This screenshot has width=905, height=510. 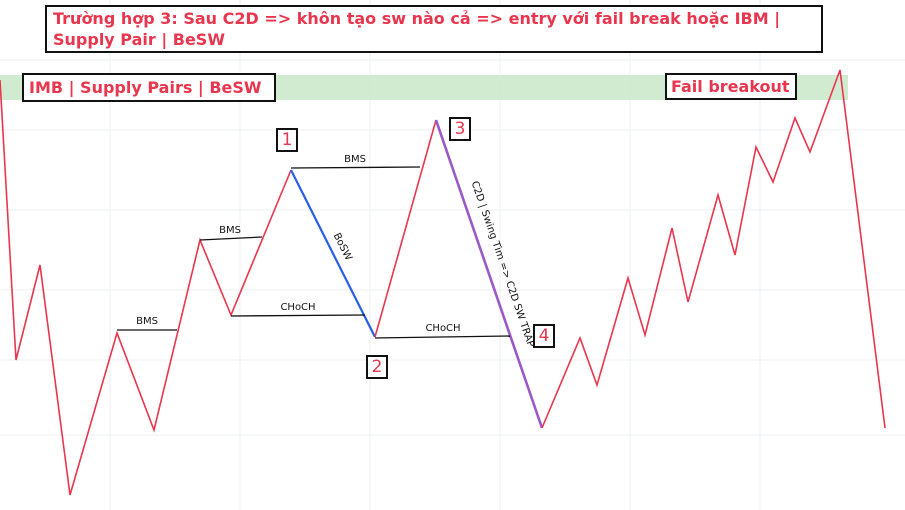 What do you see at coordinates (405, 228) in the screenshot?
I see `price-path` at bounding box center [405, 228].